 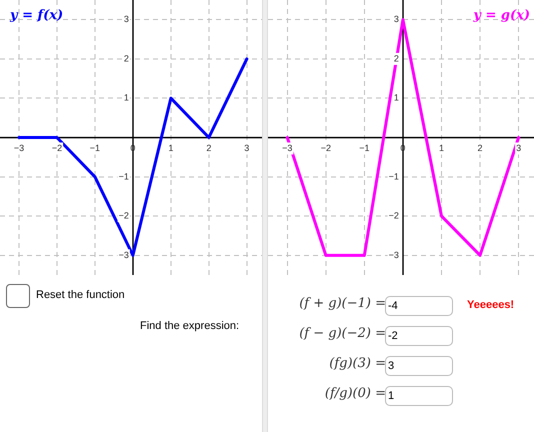 What do you see at coordinates (342, 303) in the screenshot?
I see `text: (f + g)(−1) =` at bounding box center [342, 303].